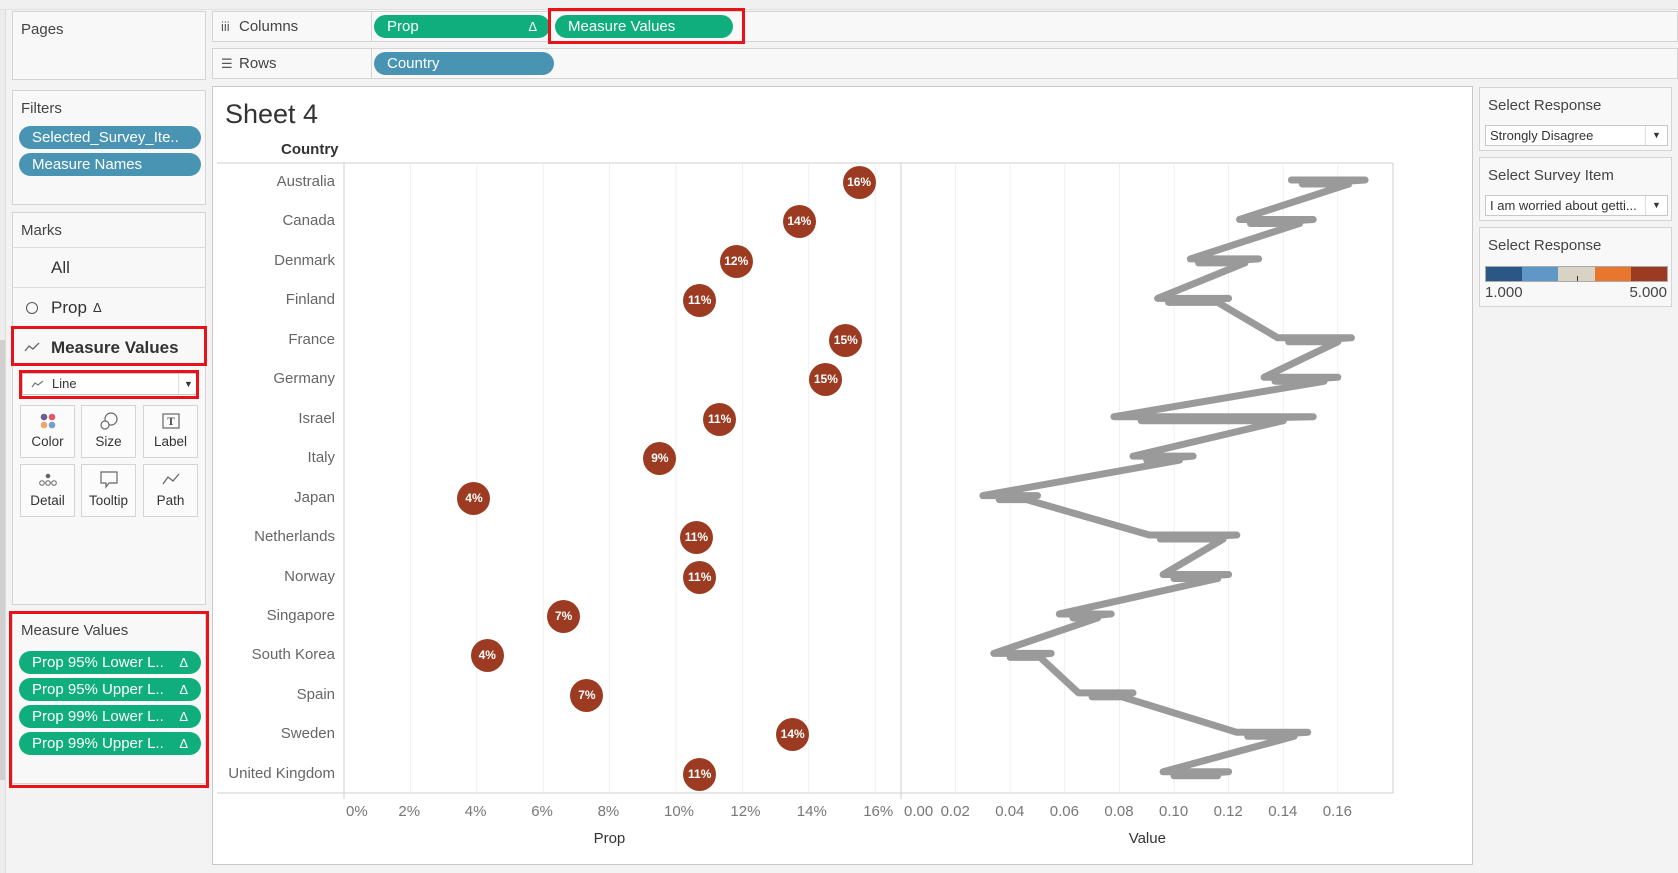 The image size is (1678, 873). I want to click on value-axis-tick: 0.06, so click(1064, 811).